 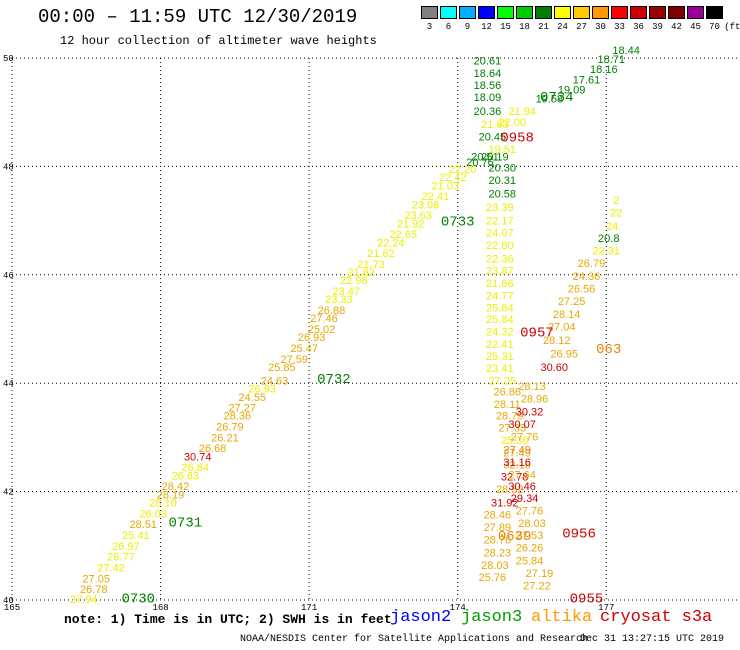 I want to click on page-title: 00:00 – 11:59 UTC 12/30/2019, so click(x=198, y=17).